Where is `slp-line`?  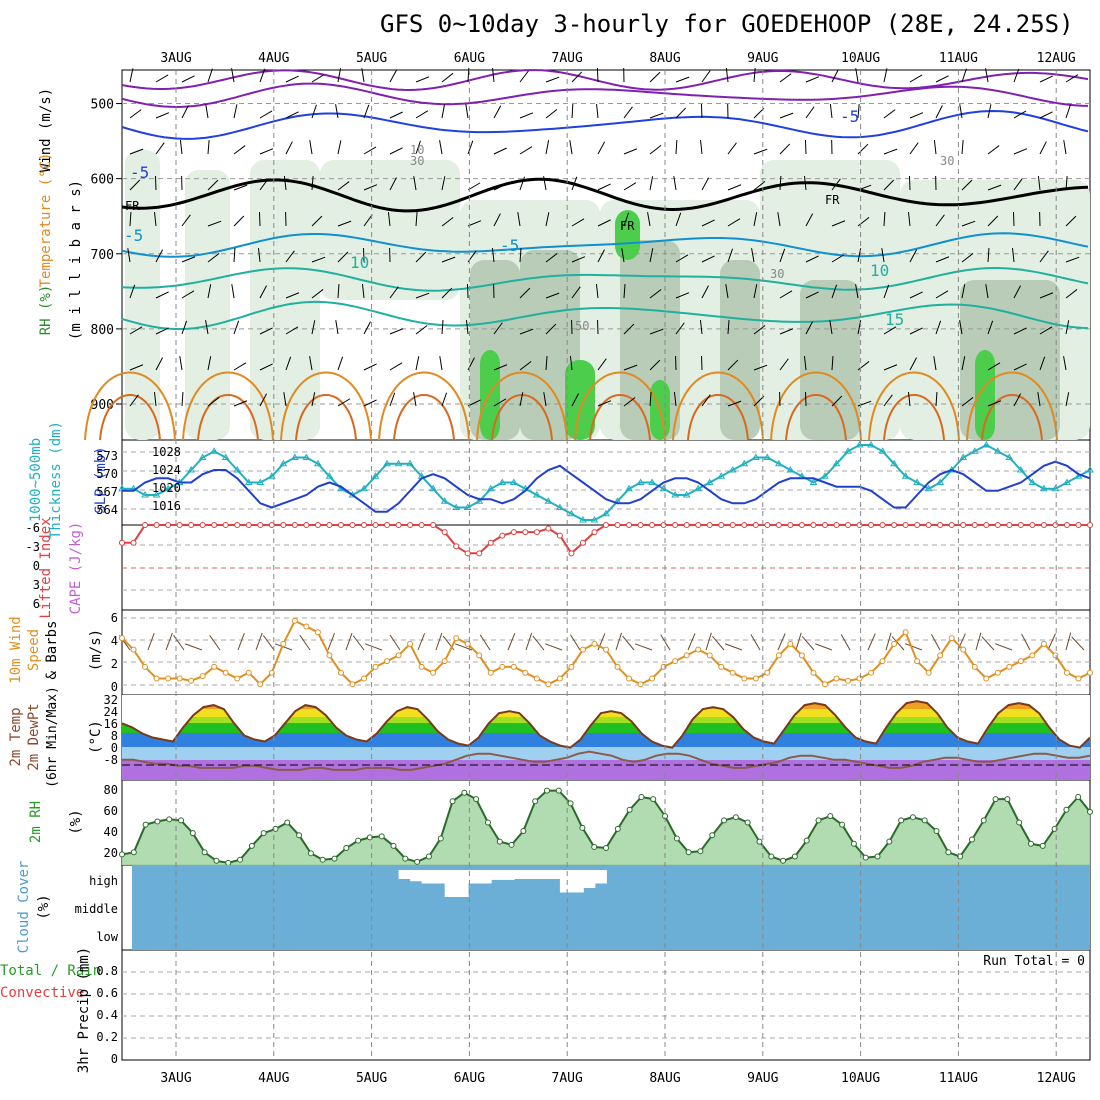 slp-line is located at coordinates (606, 486).